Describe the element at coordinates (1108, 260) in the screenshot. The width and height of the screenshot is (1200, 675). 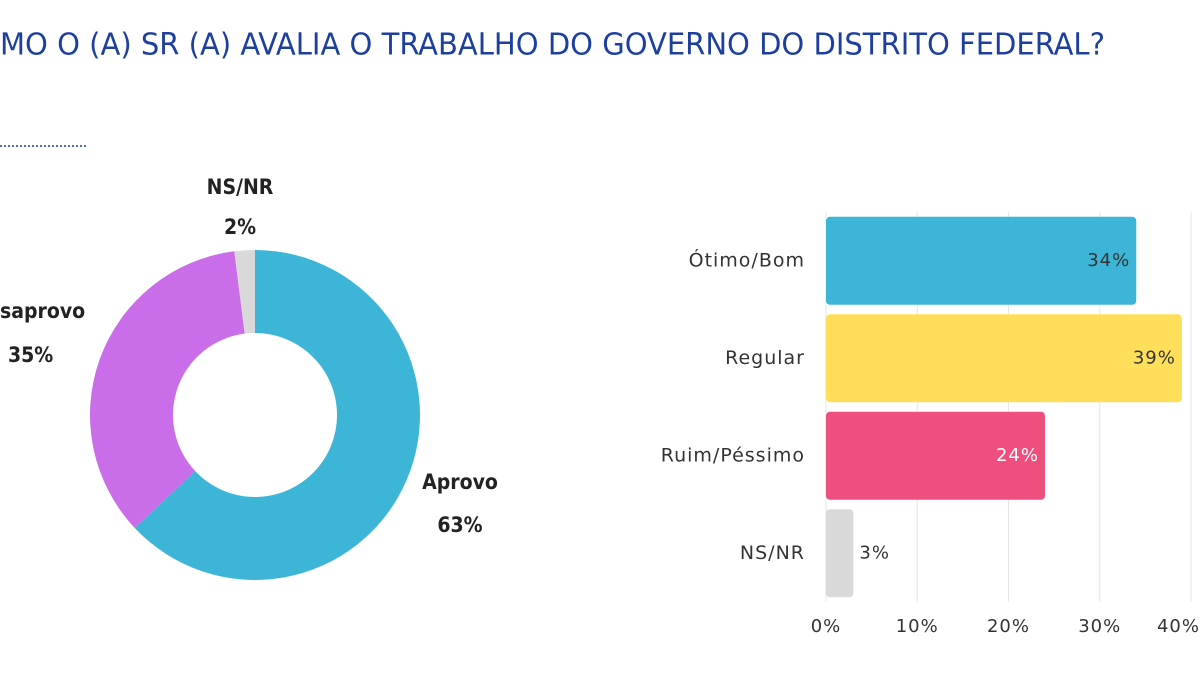
I see `value-label: 34%` at that location.